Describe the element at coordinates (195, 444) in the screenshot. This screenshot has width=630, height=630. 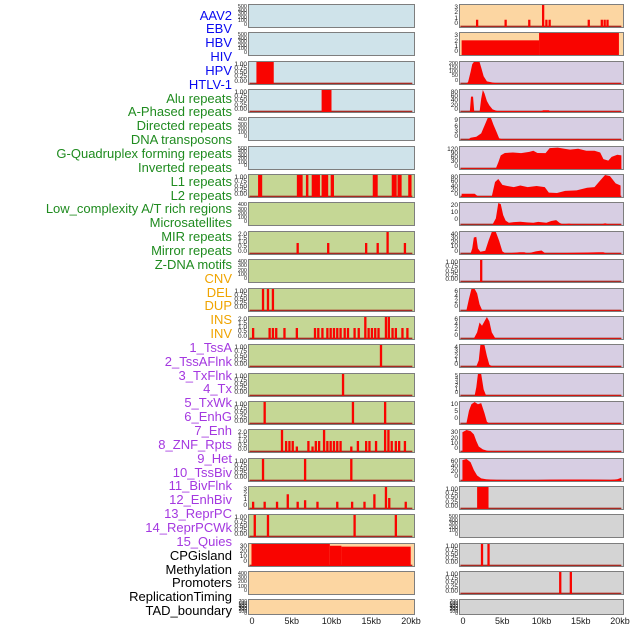
I see `row-label: 8_ZNF_Rpts` at that location.